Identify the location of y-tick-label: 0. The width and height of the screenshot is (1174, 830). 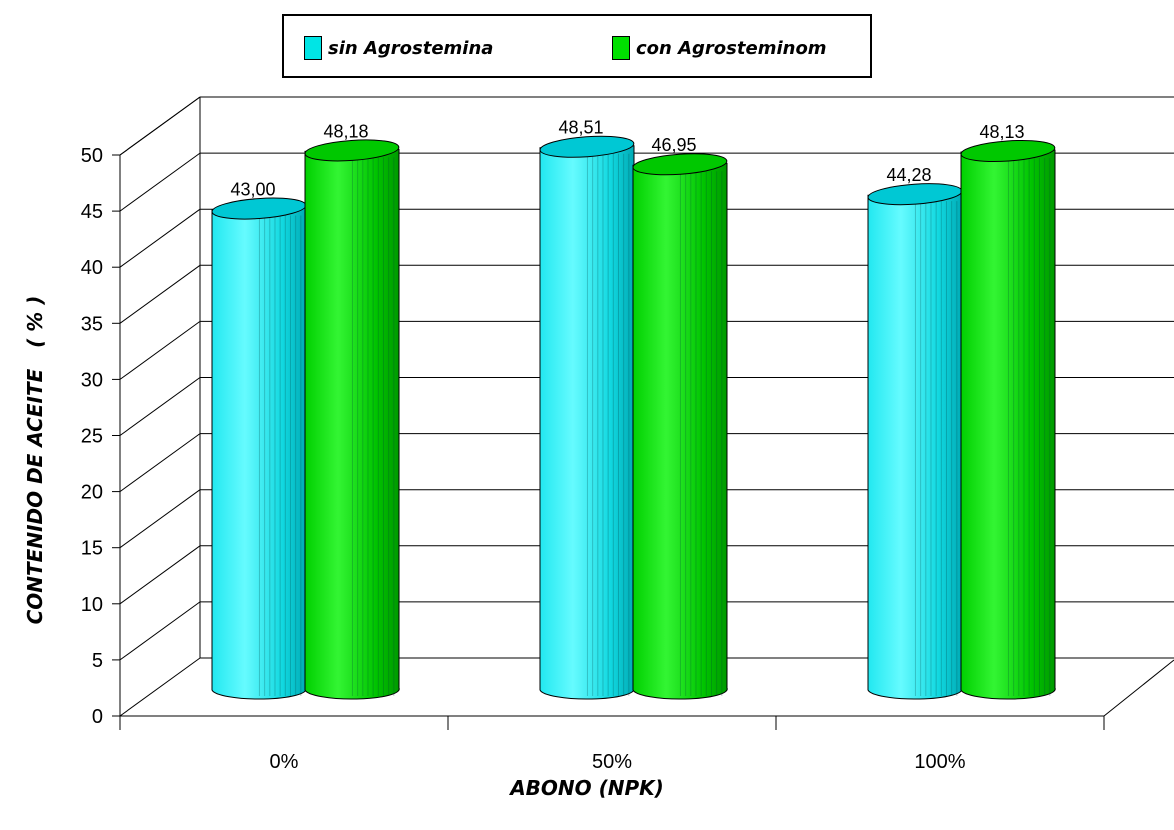
(97, 717).